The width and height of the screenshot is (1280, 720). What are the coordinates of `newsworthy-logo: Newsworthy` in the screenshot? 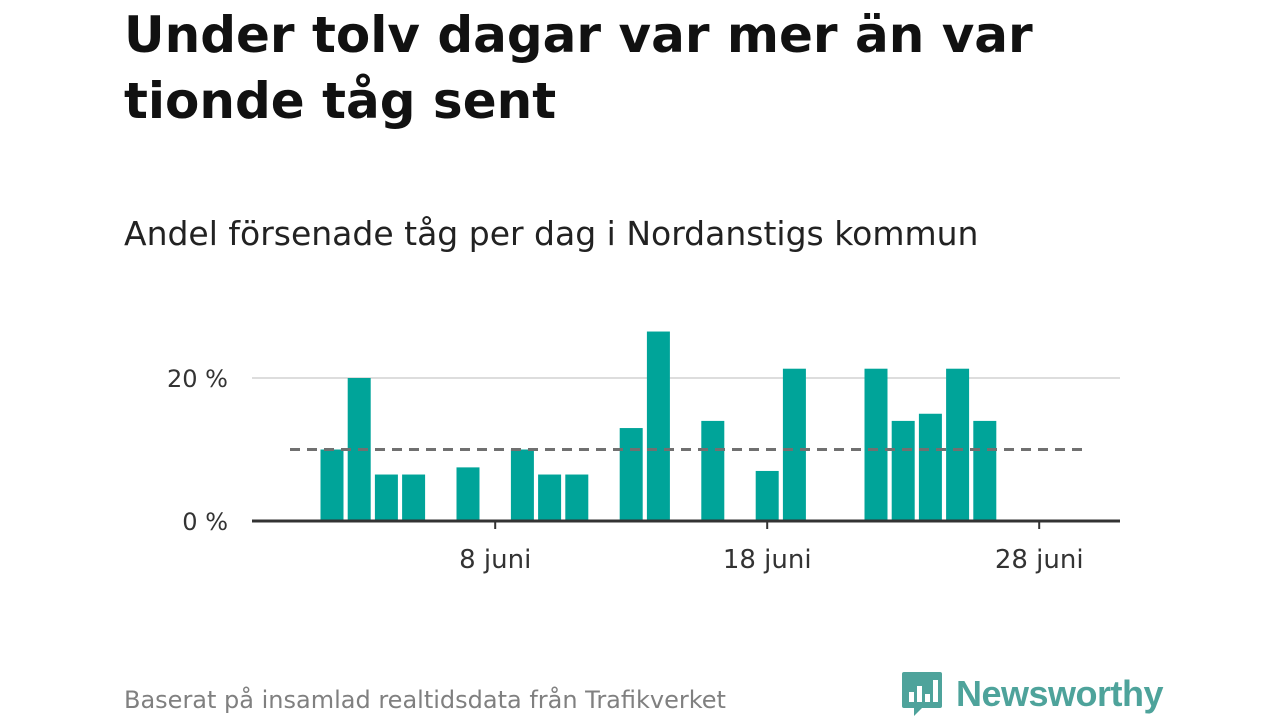 It's located at (1032, 694).